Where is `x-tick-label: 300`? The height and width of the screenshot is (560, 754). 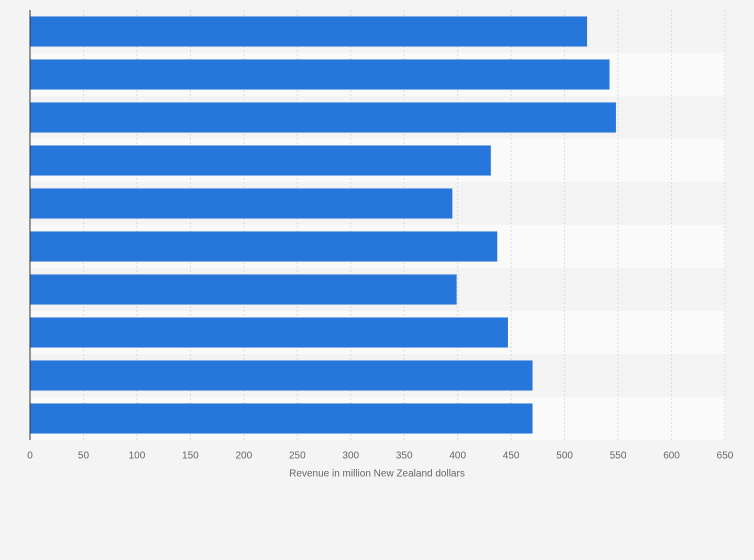 x-tick-label: 300 is located at coordinates (350, 456).